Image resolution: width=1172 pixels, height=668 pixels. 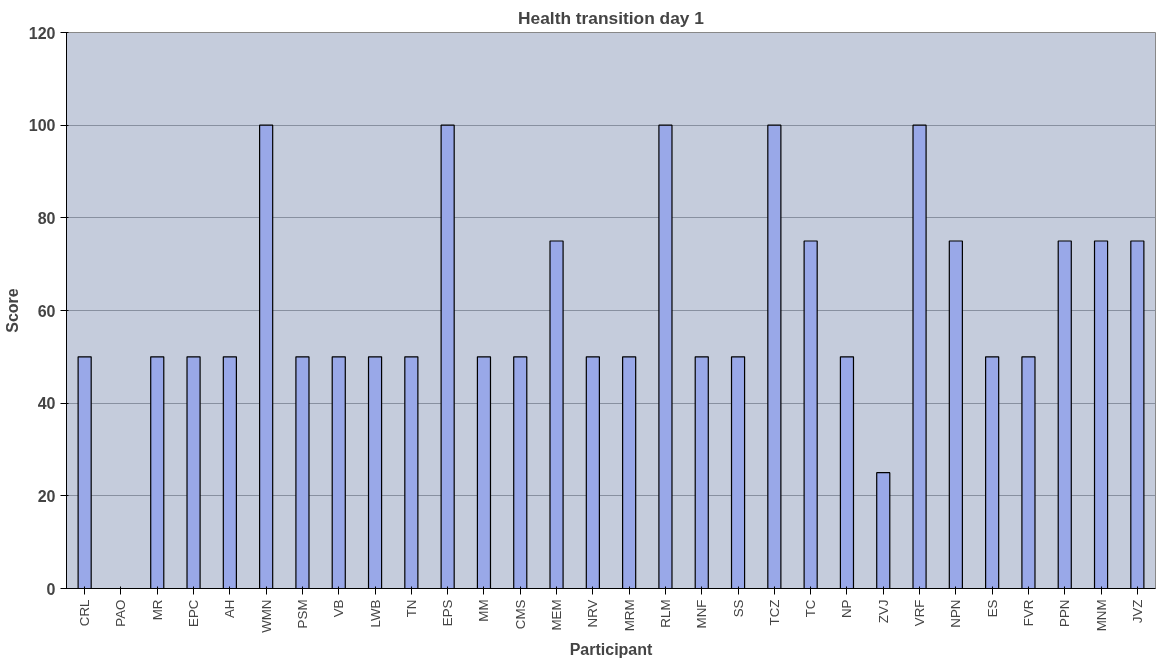 What do you see at coordinates (339, 608) in the screenshot?
I see `x-tick-label: VB` at bounding box center [339, 608].